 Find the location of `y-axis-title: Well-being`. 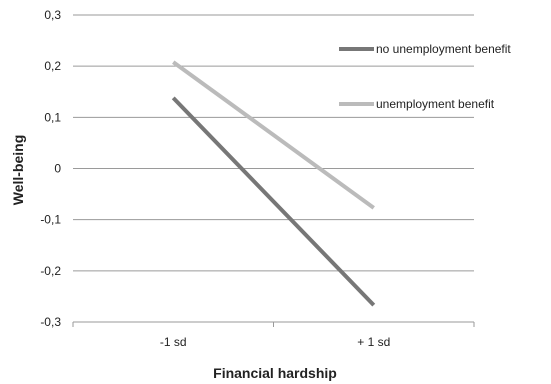

y-axis-title: Well-being is located at coordinates (18, 170).